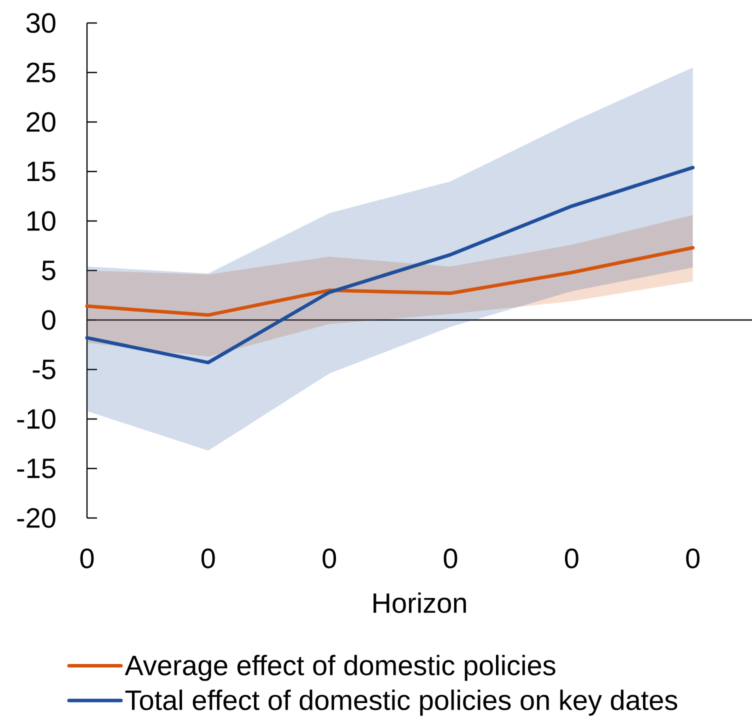  What do you see at coordinates (36, 468) in the screenshot?
I see `y-tick-label: -15` at bounding box center [36, 468].